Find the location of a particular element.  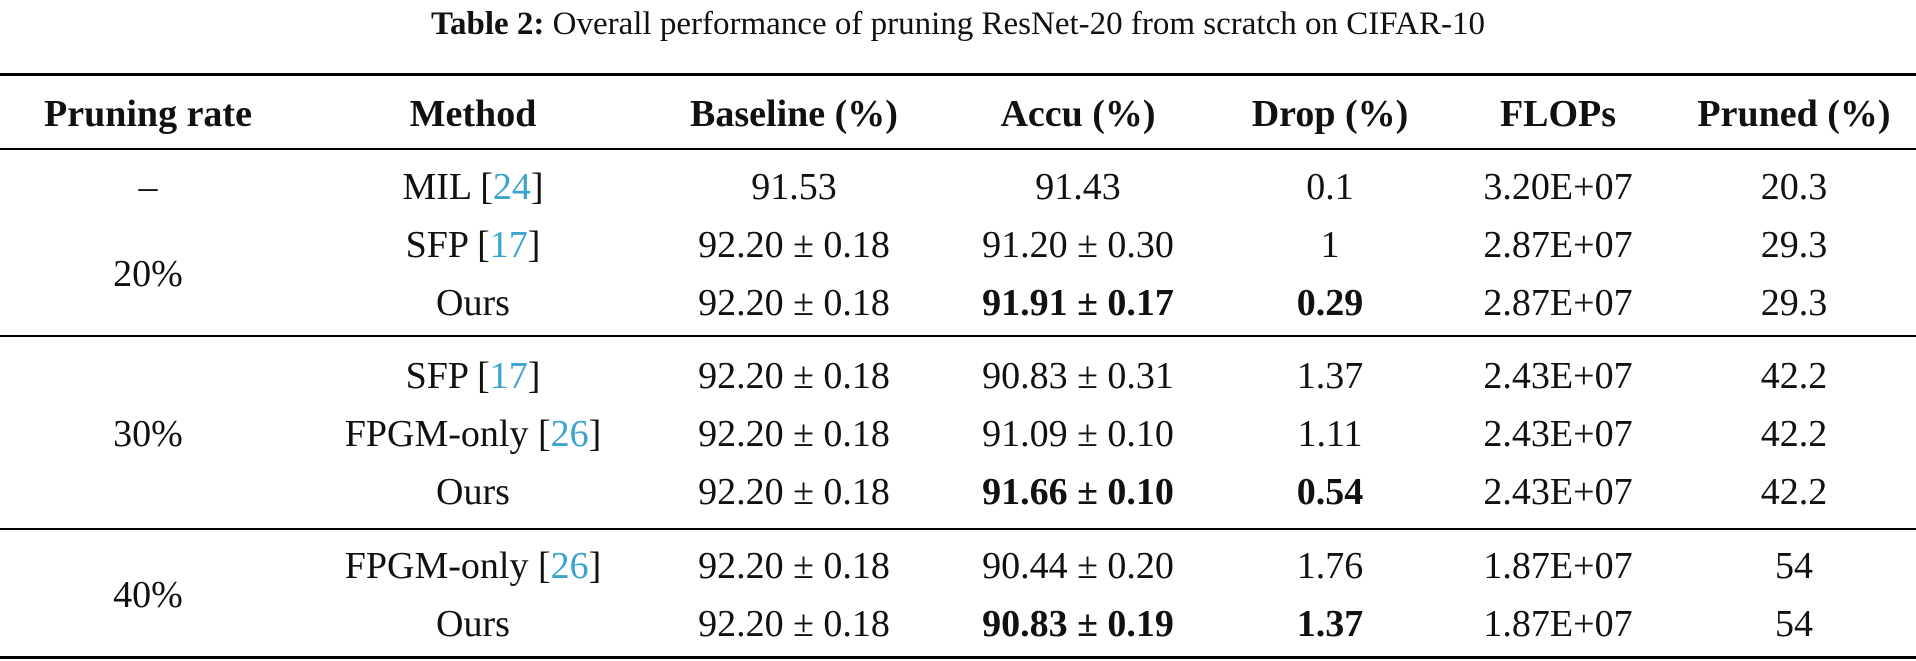

accu-cell: 91.66 ± 0.10 is located at coordinates (1078, 492).